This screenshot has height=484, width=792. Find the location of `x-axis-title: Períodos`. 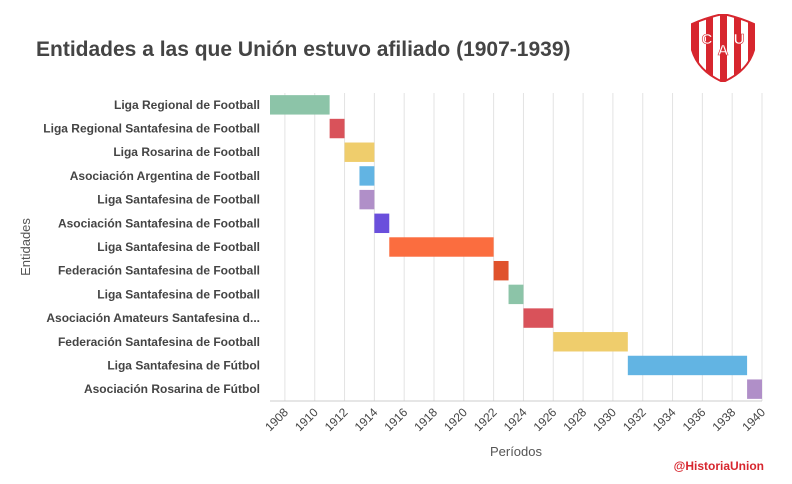

x-axis-title: Períodos is located at coordinates (516, 451).